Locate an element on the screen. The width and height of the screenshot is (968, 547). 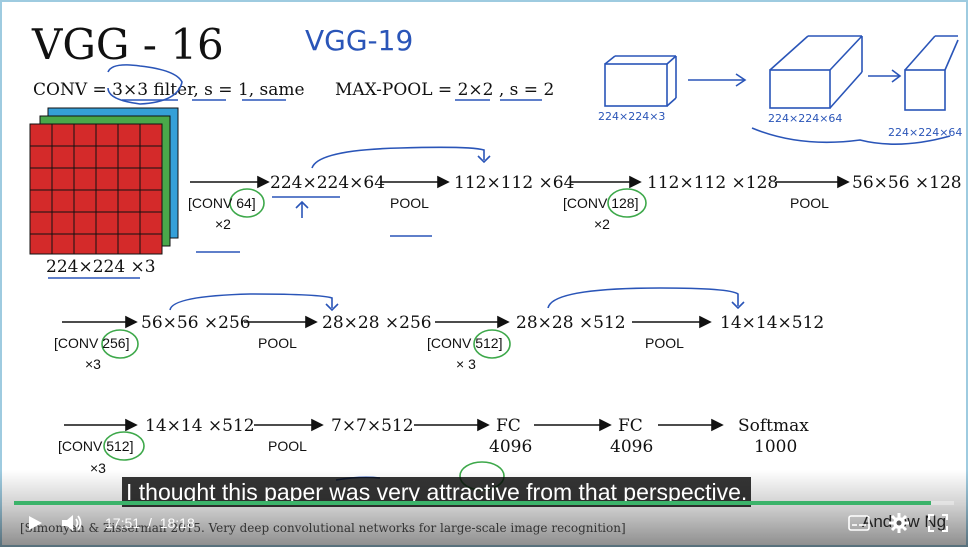
row2-pool-a: POOL is located at coordinates (277, 343).